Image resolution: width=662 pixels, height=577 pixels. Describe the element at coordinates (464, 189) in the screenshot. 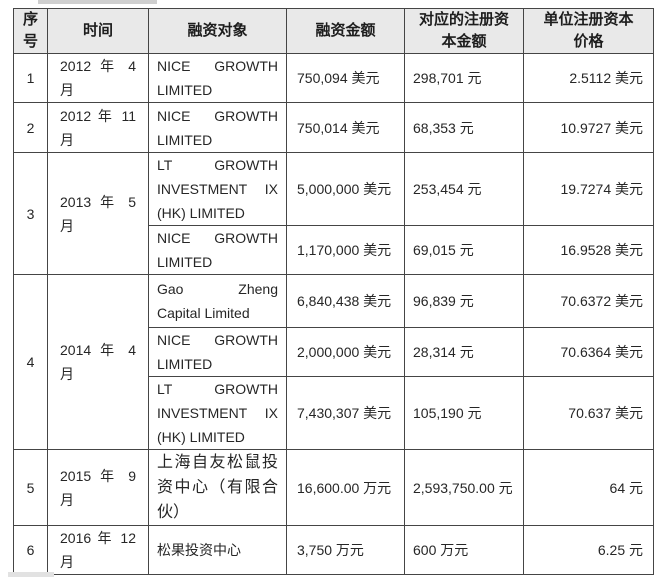

I see `cell-capital: 253,454 元` at that location.